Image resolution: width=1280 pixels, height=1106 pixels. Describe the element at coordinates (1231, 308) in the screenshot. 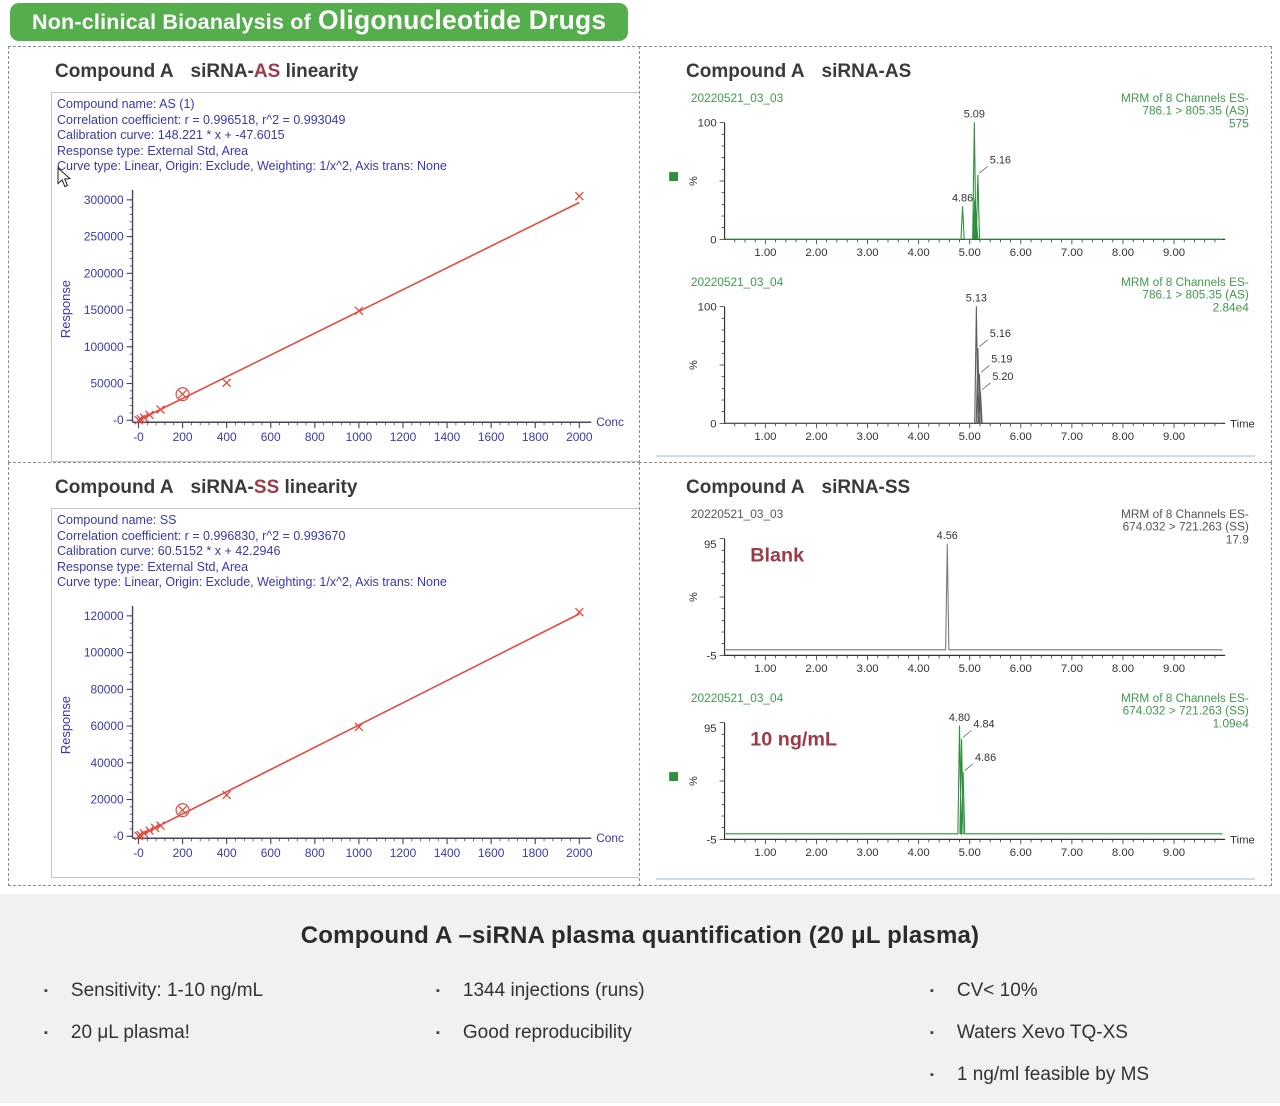

I see `svg-text: 2.84e4` at that location.